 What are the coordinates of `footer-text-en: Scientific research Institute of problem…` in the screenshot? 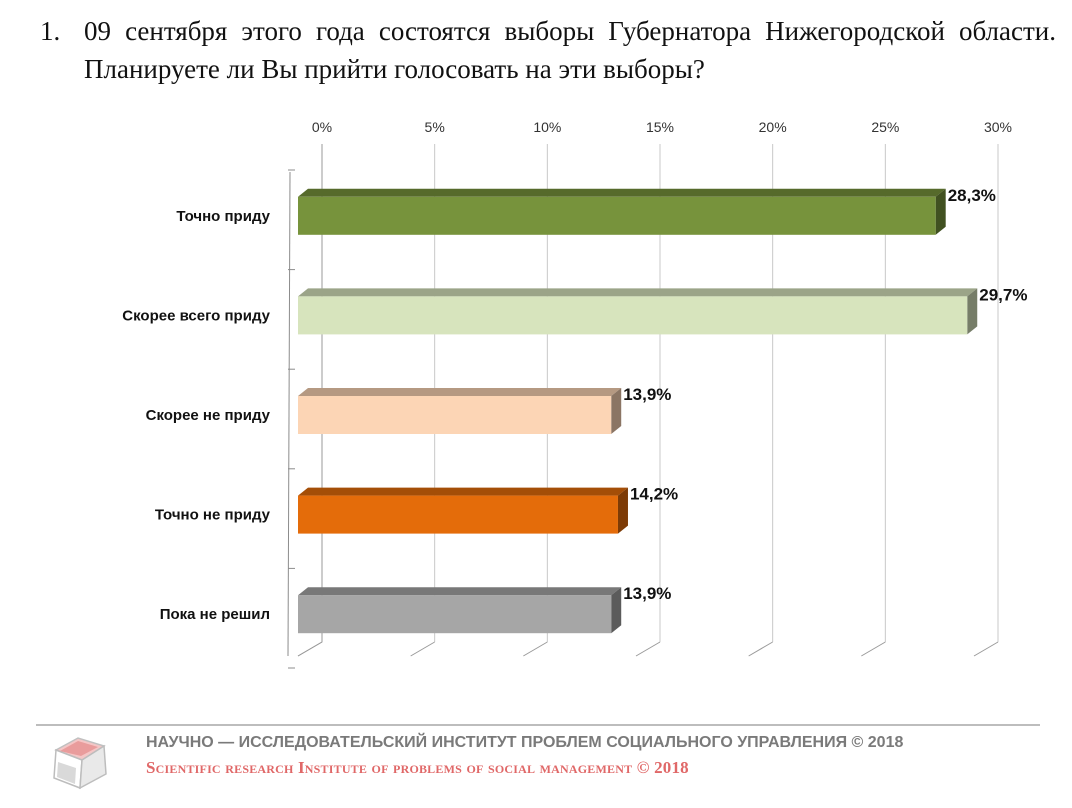 It's located at (417, 767).